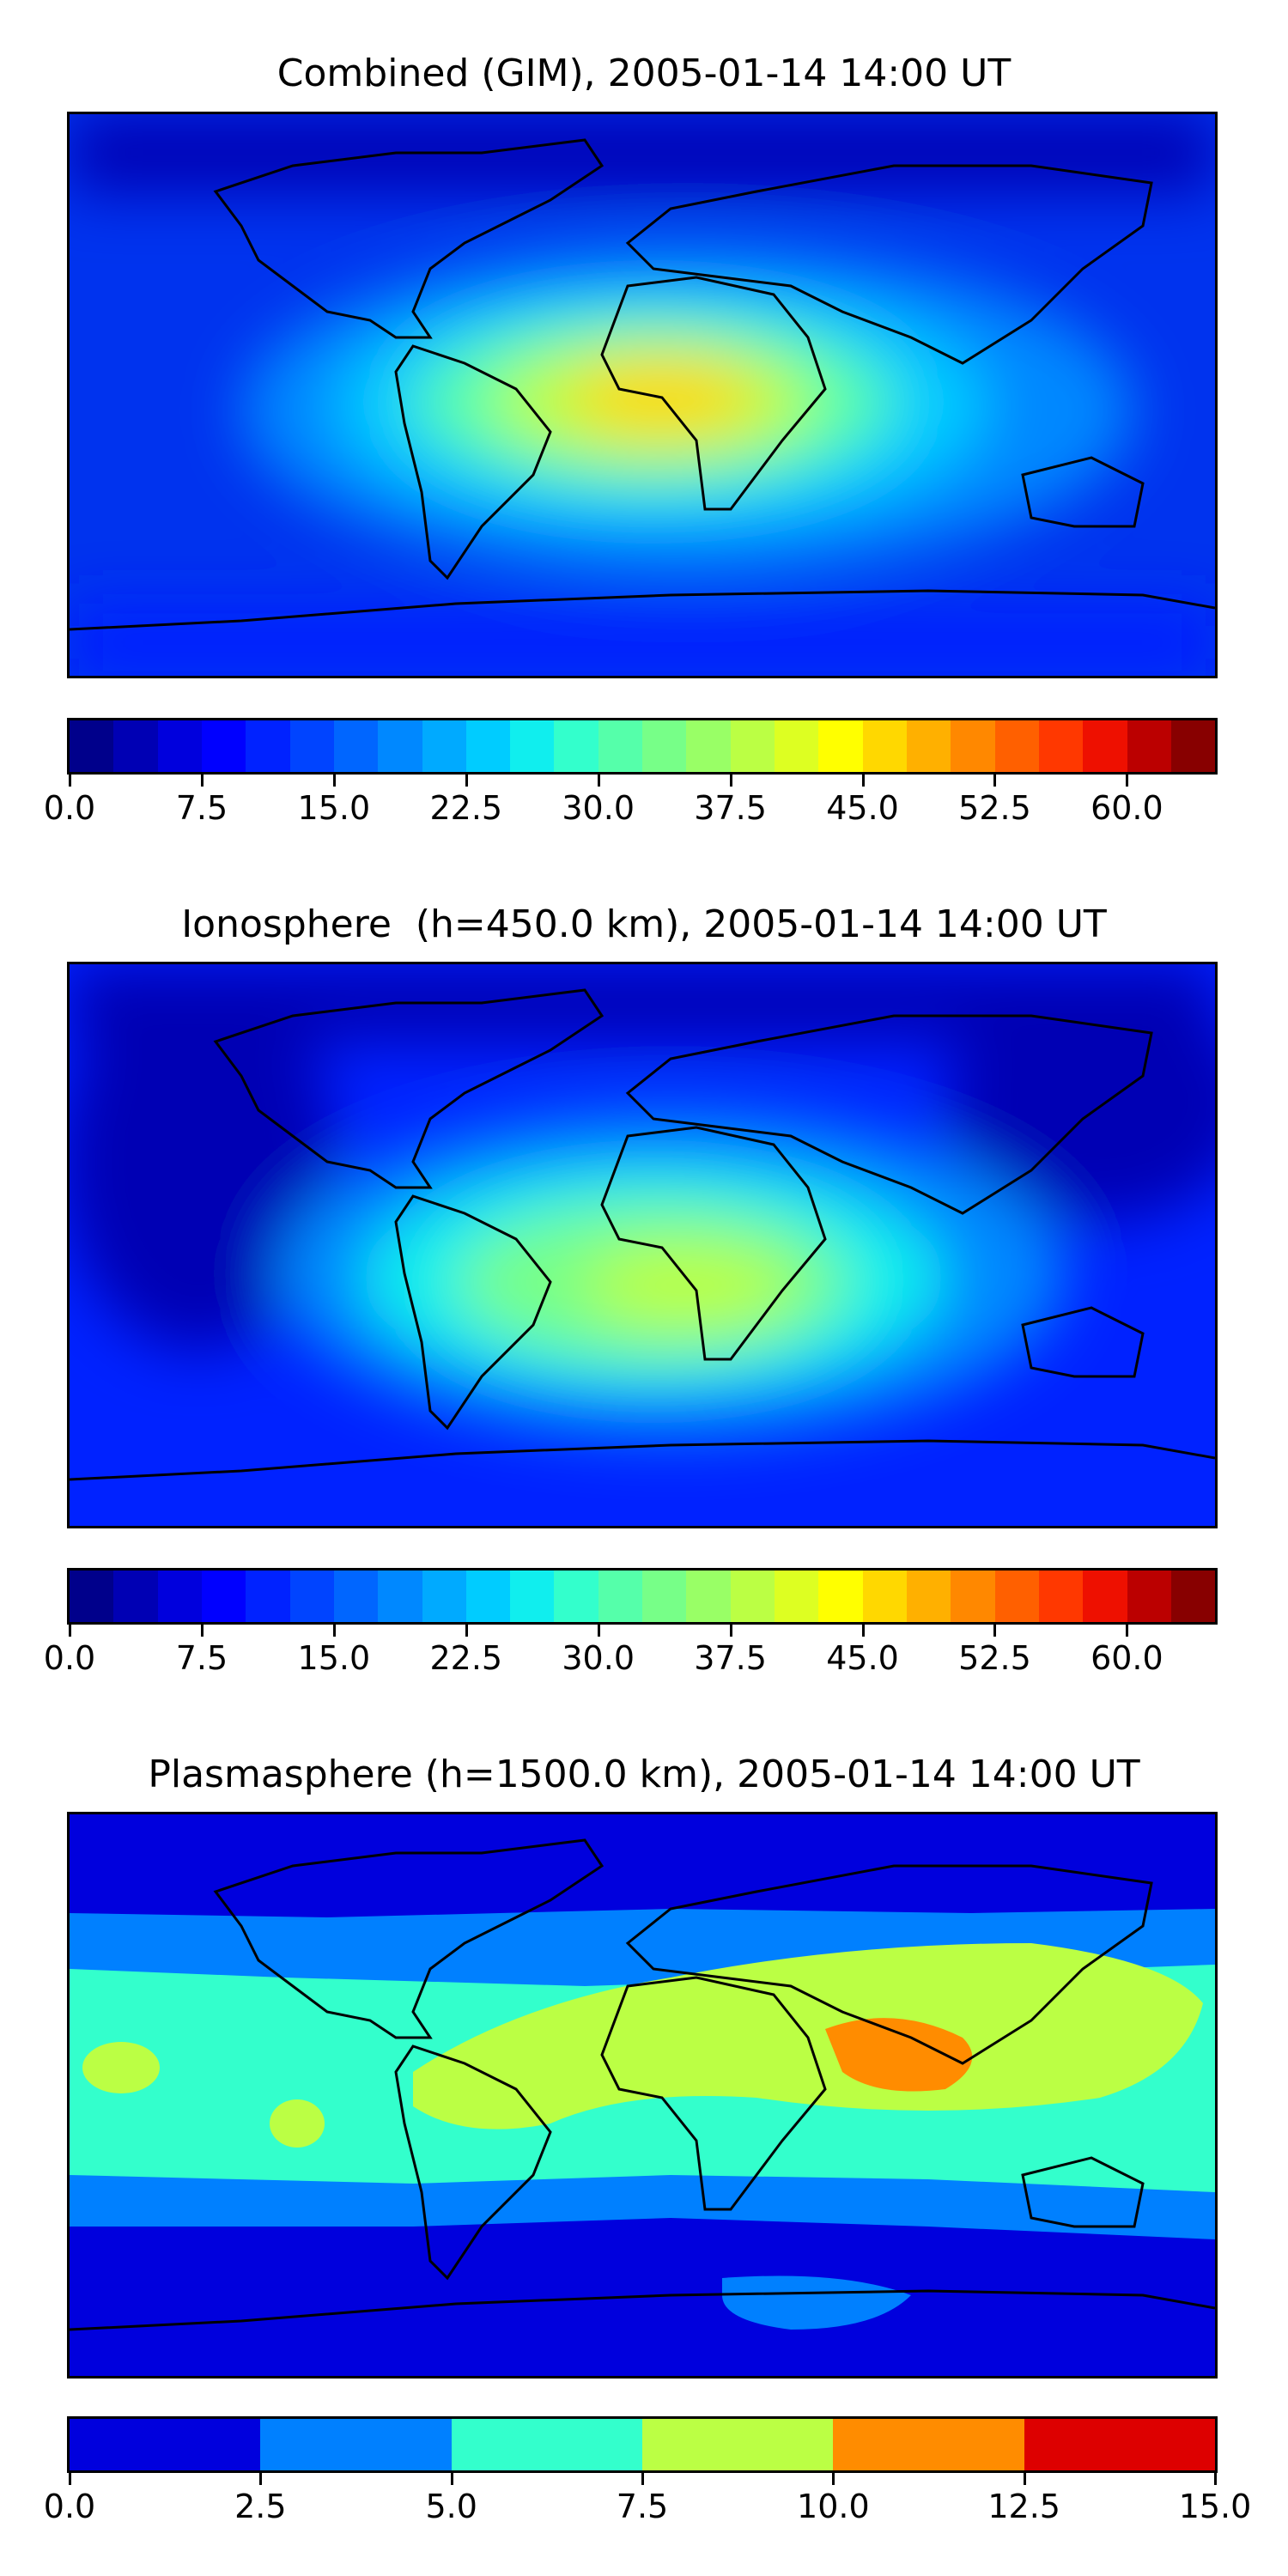  I want to click on colorbar-ticks-plasmasphere: 0.0 2.5 5.0 7.5 10.0 12.5 15.0, so click(647, 2499).